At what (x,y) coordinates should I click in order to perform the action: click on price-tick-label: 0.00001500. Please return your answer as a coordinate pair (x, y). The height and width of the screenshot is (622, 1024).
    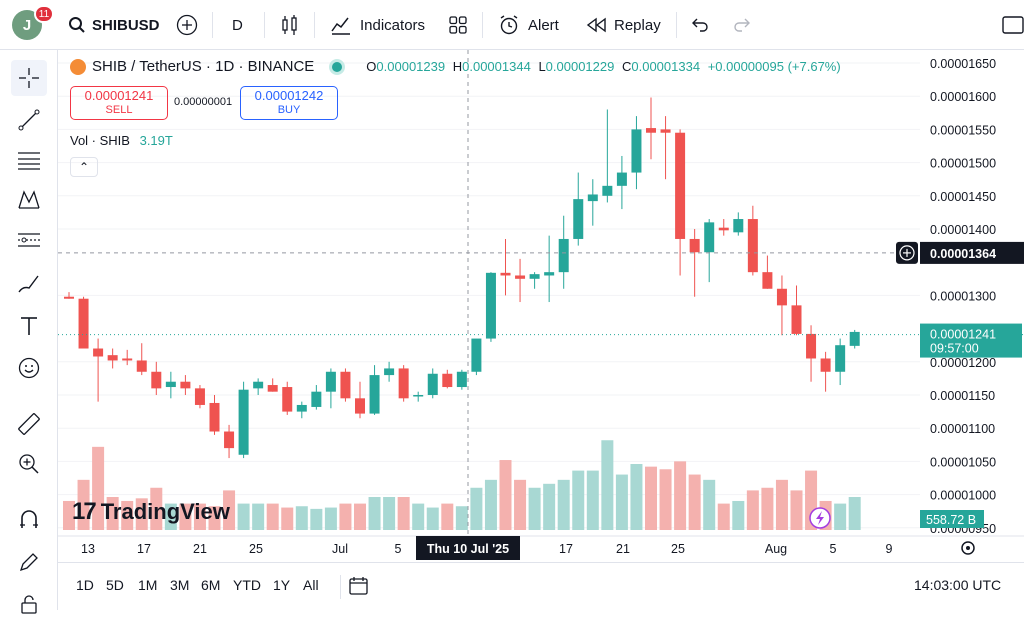
    Looking at the image, I should click on (963, 164).